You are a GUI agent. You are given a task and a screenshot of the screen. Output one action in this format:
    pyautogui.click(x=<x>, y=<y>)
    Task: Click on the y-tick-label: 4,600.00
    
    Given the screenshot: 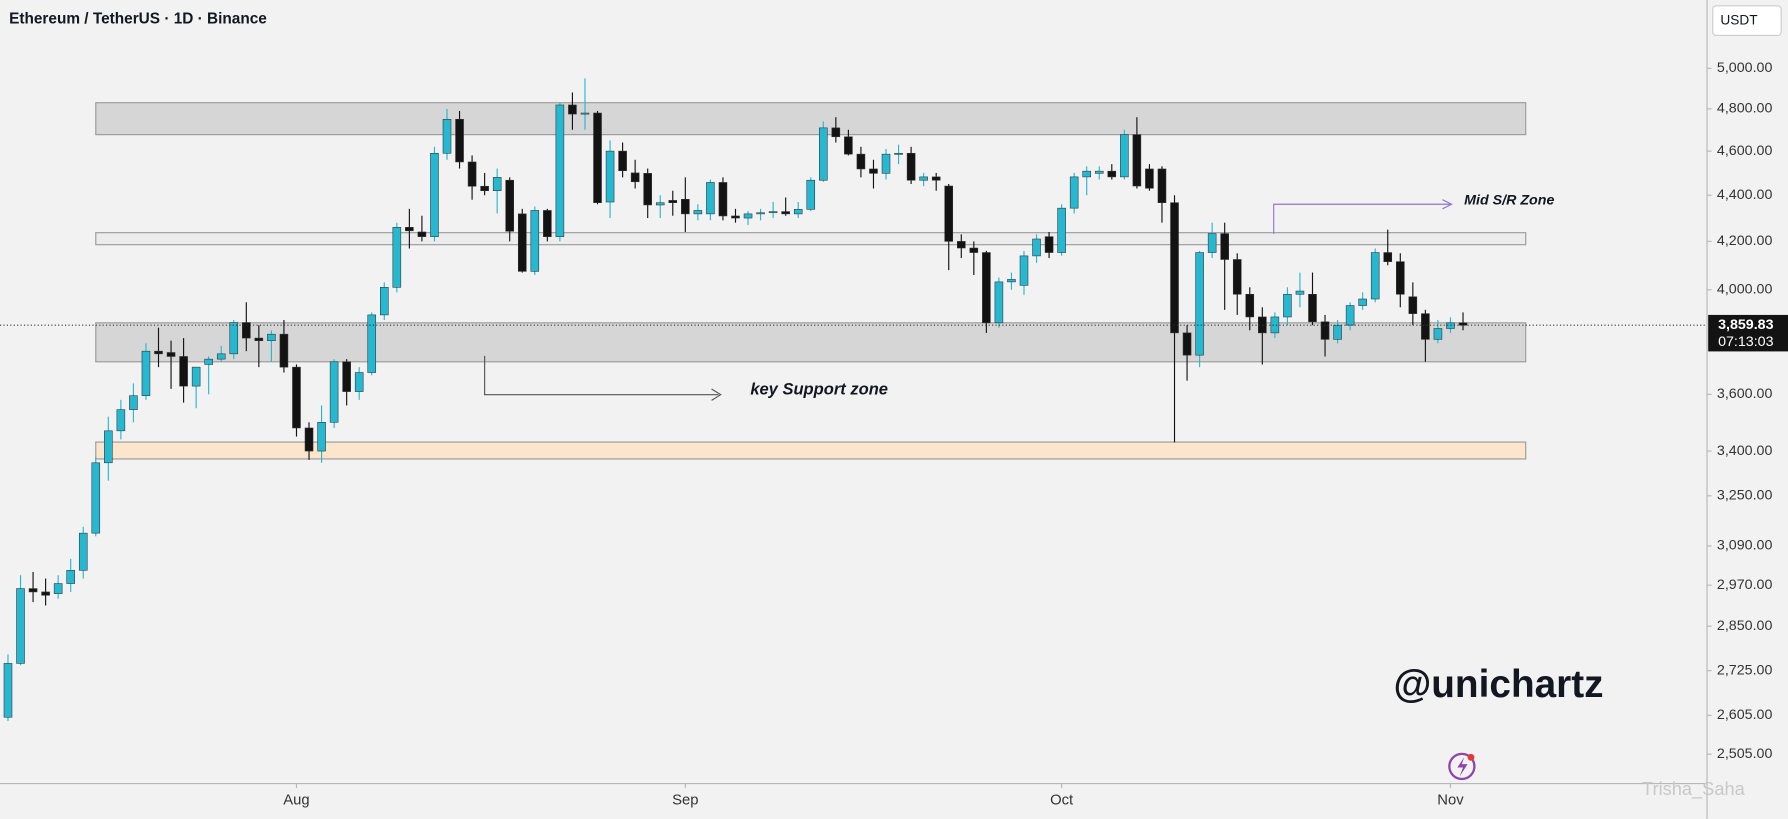 What is the action you would take?
    pyautogui.click(x=1745, y=151)
    